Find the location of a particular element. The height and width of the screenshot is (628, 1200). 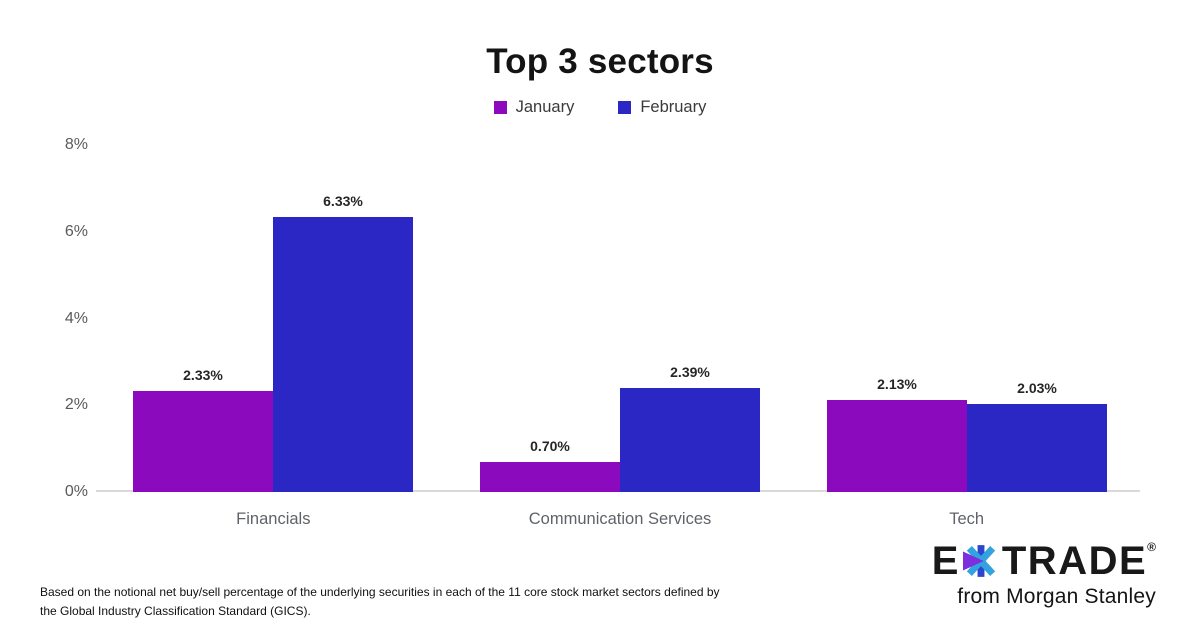

bar-january-tech is located at coordinates (897, 446).